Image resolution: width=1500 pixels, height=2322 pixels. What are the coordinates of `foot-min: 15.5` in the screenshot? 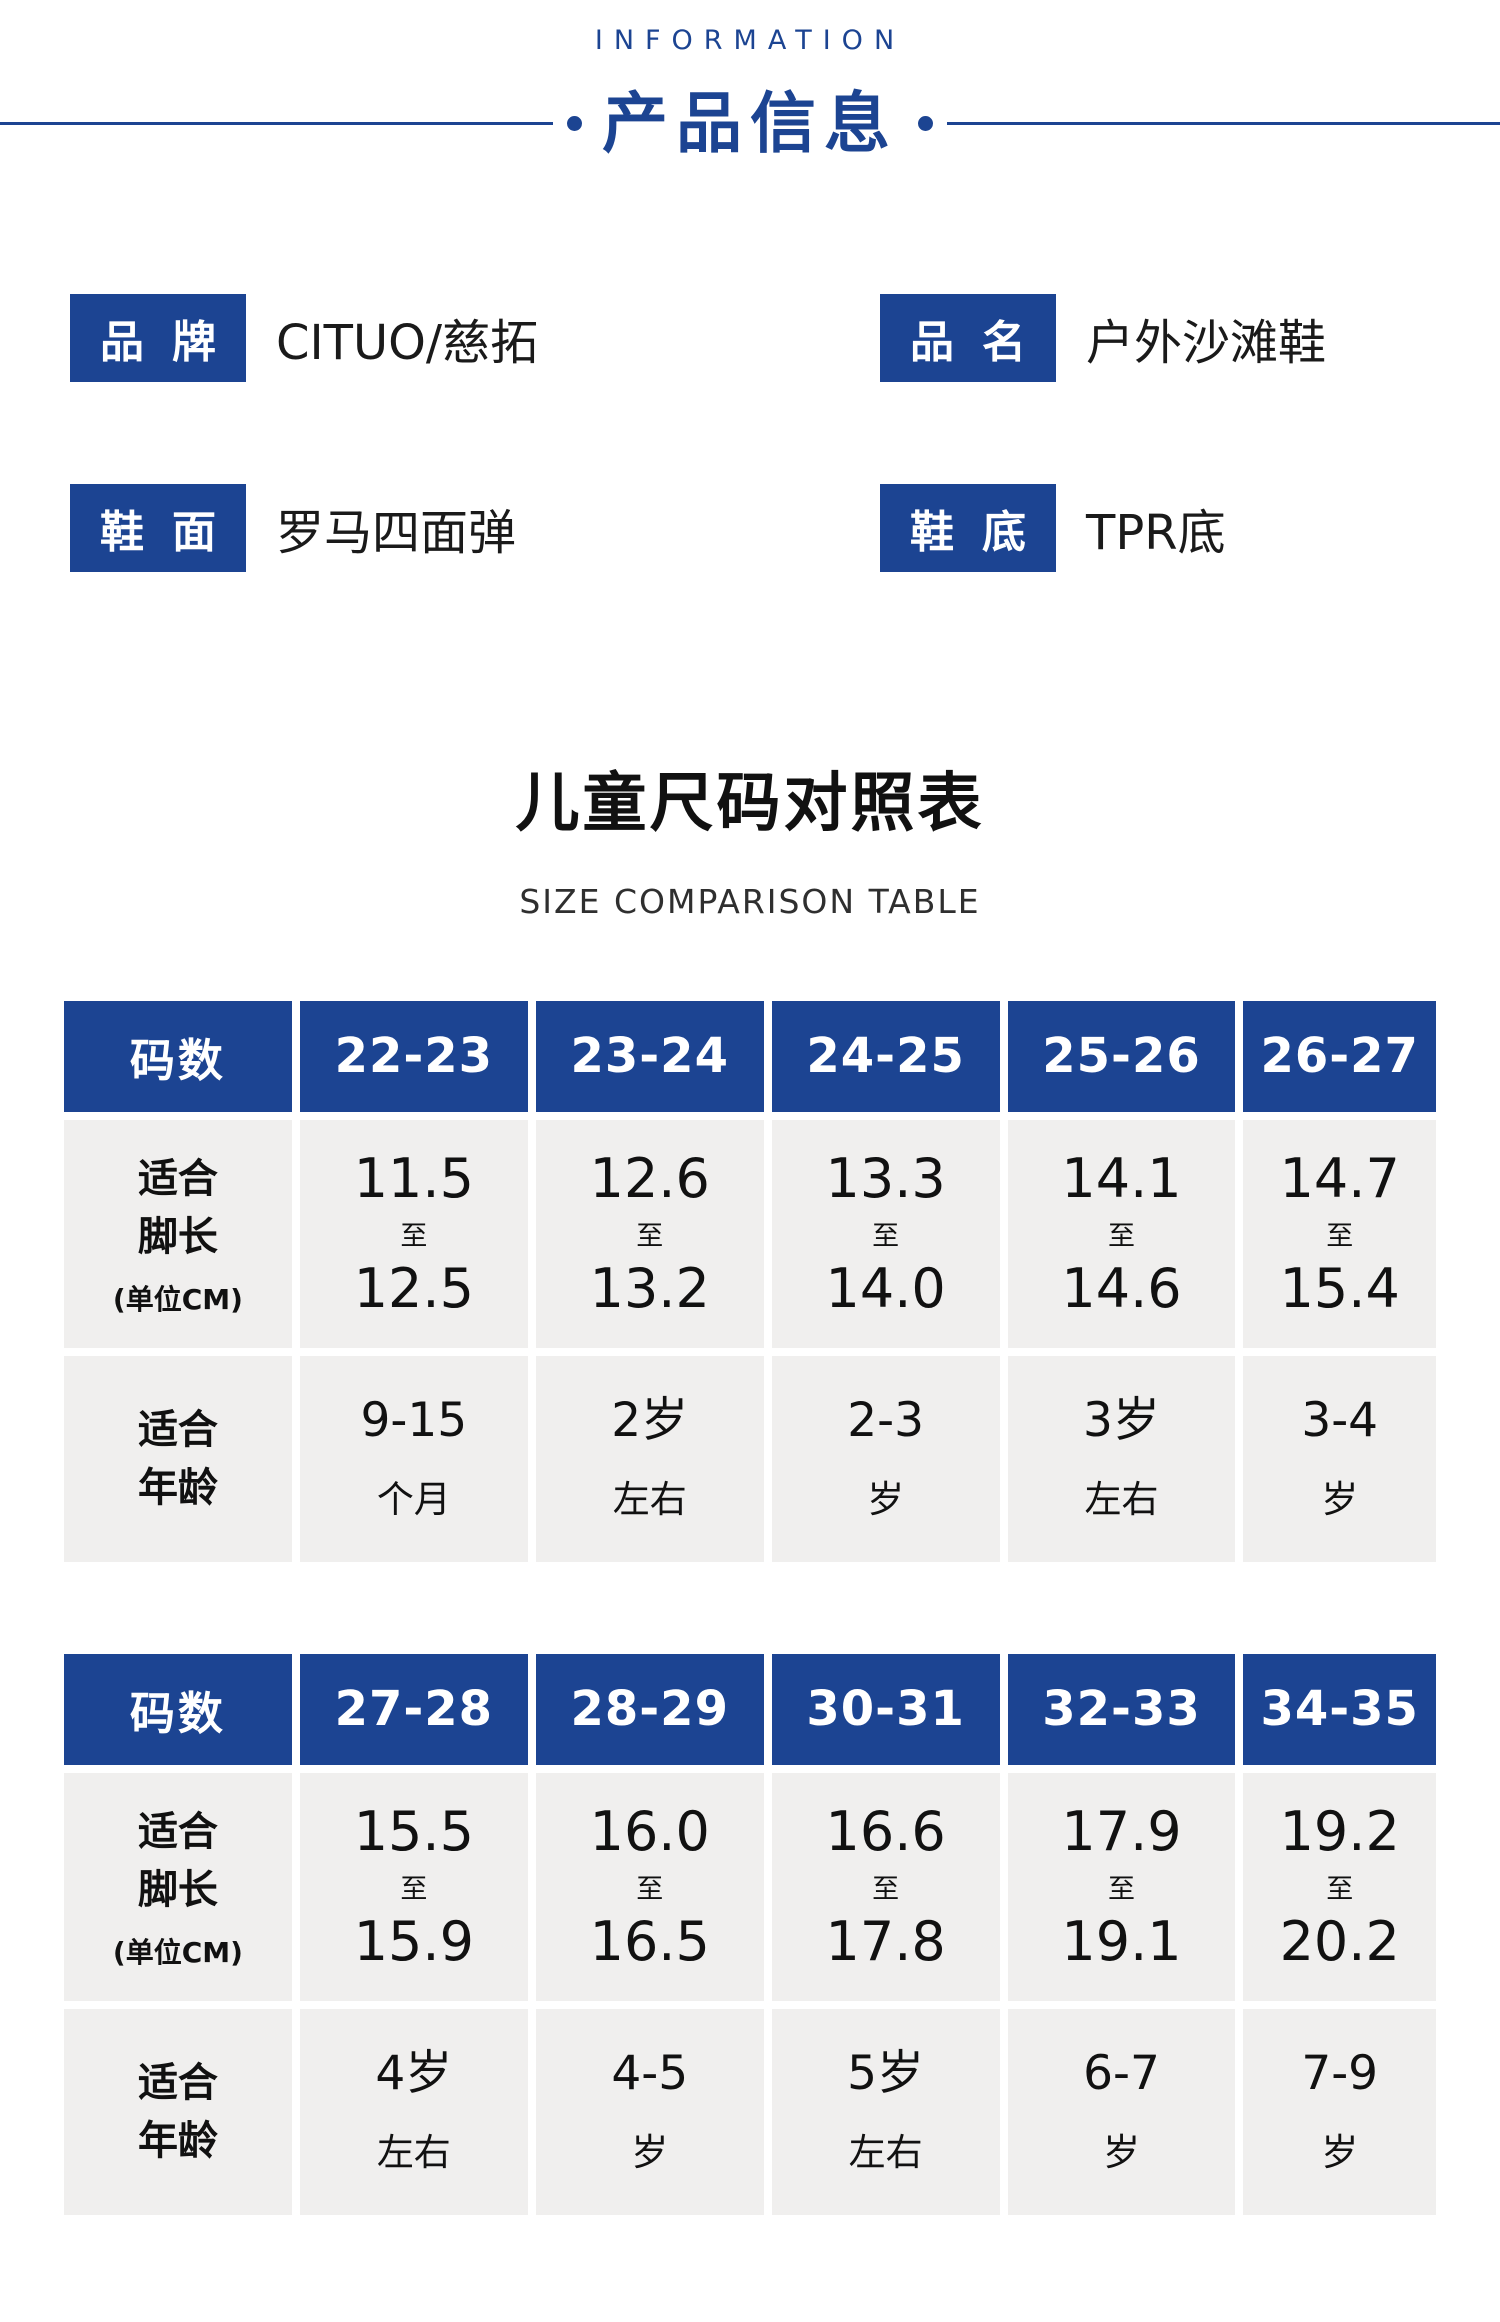 It's located at (413, 1831).